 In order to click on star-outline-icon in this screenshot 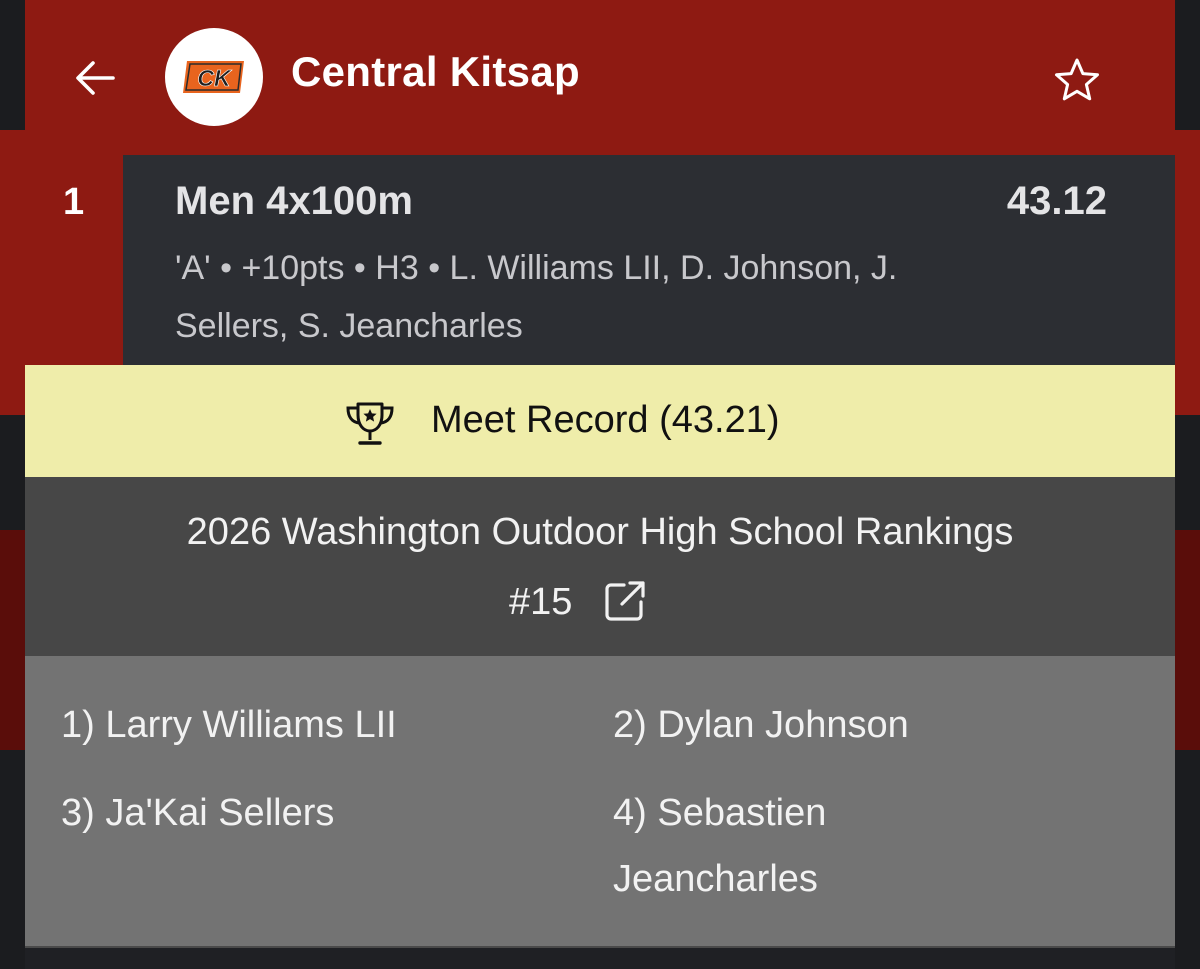, I will do `click(1077, 79)`.